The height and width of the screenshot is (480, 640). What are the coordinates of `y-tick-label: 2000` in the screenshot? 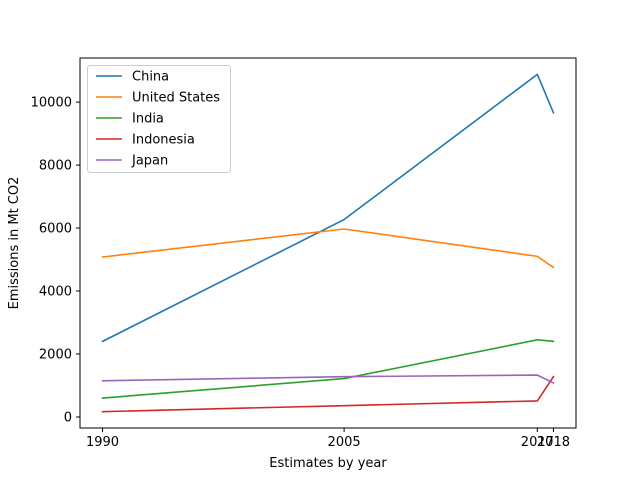 It's located at (55, 355).